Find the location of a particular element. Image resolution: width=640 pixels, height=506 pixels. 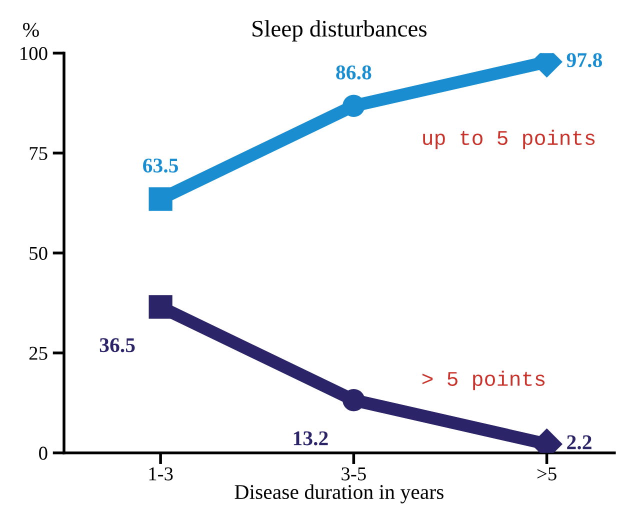

y-tick-label: 75 is located at coordinates (39, 153).